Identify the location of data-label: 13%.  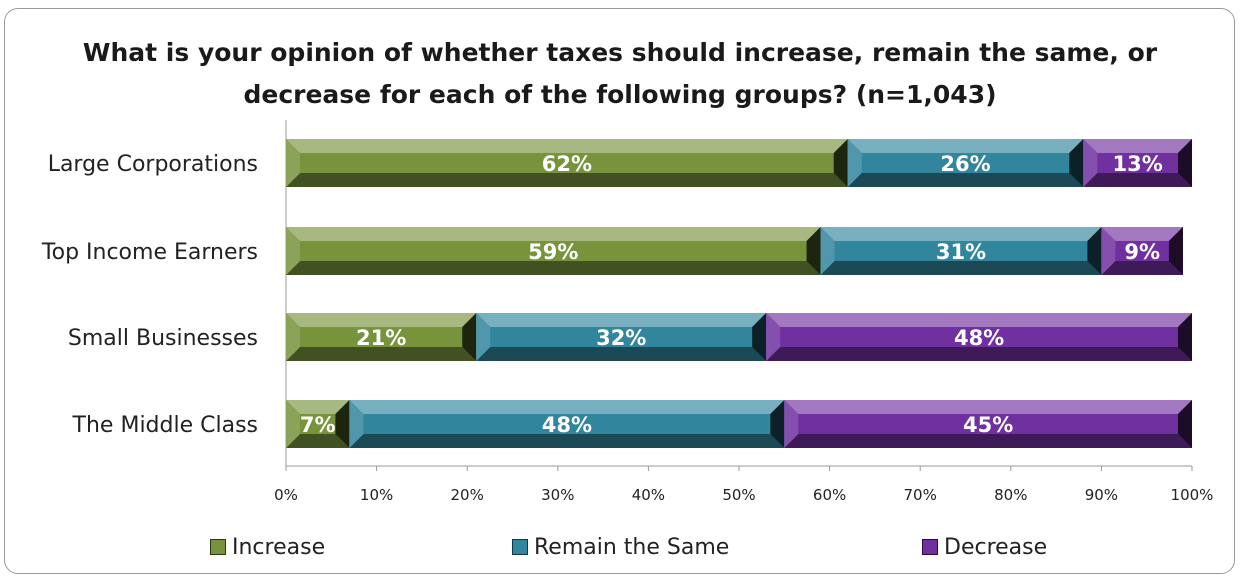
(1138, 164).